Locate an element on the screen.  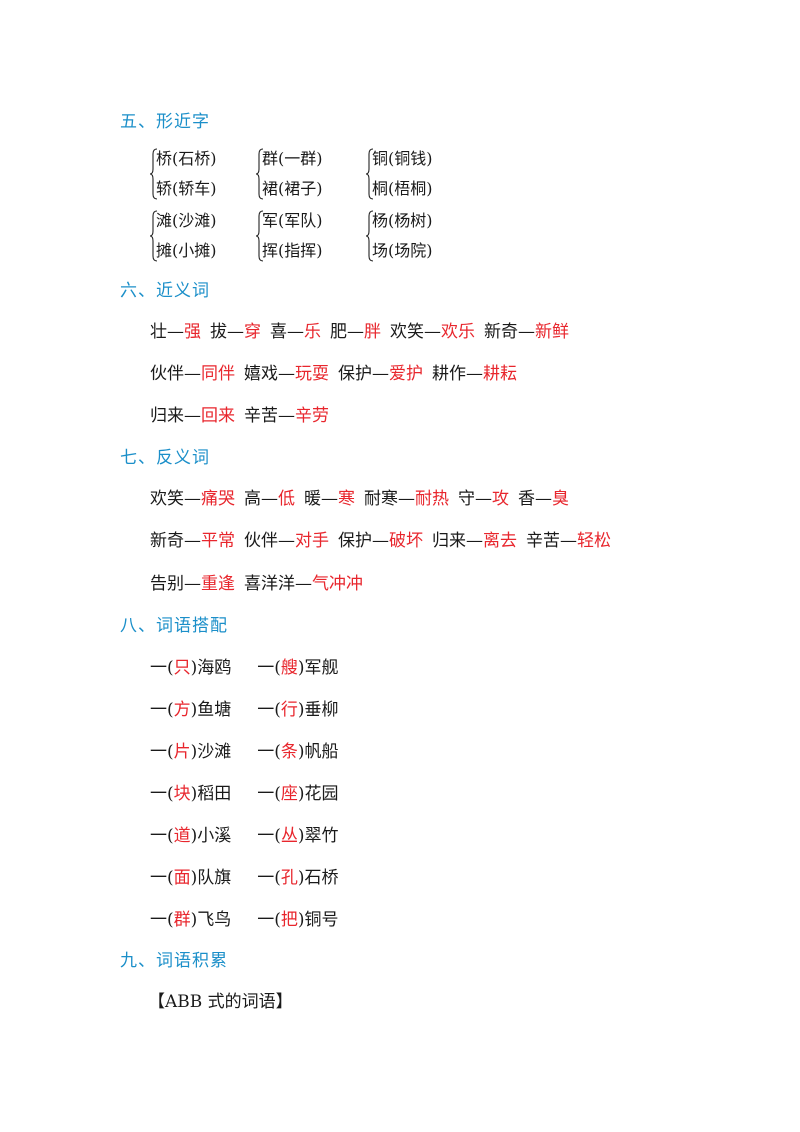
dapei-answer: 片 is located at coordinates (182, 752).